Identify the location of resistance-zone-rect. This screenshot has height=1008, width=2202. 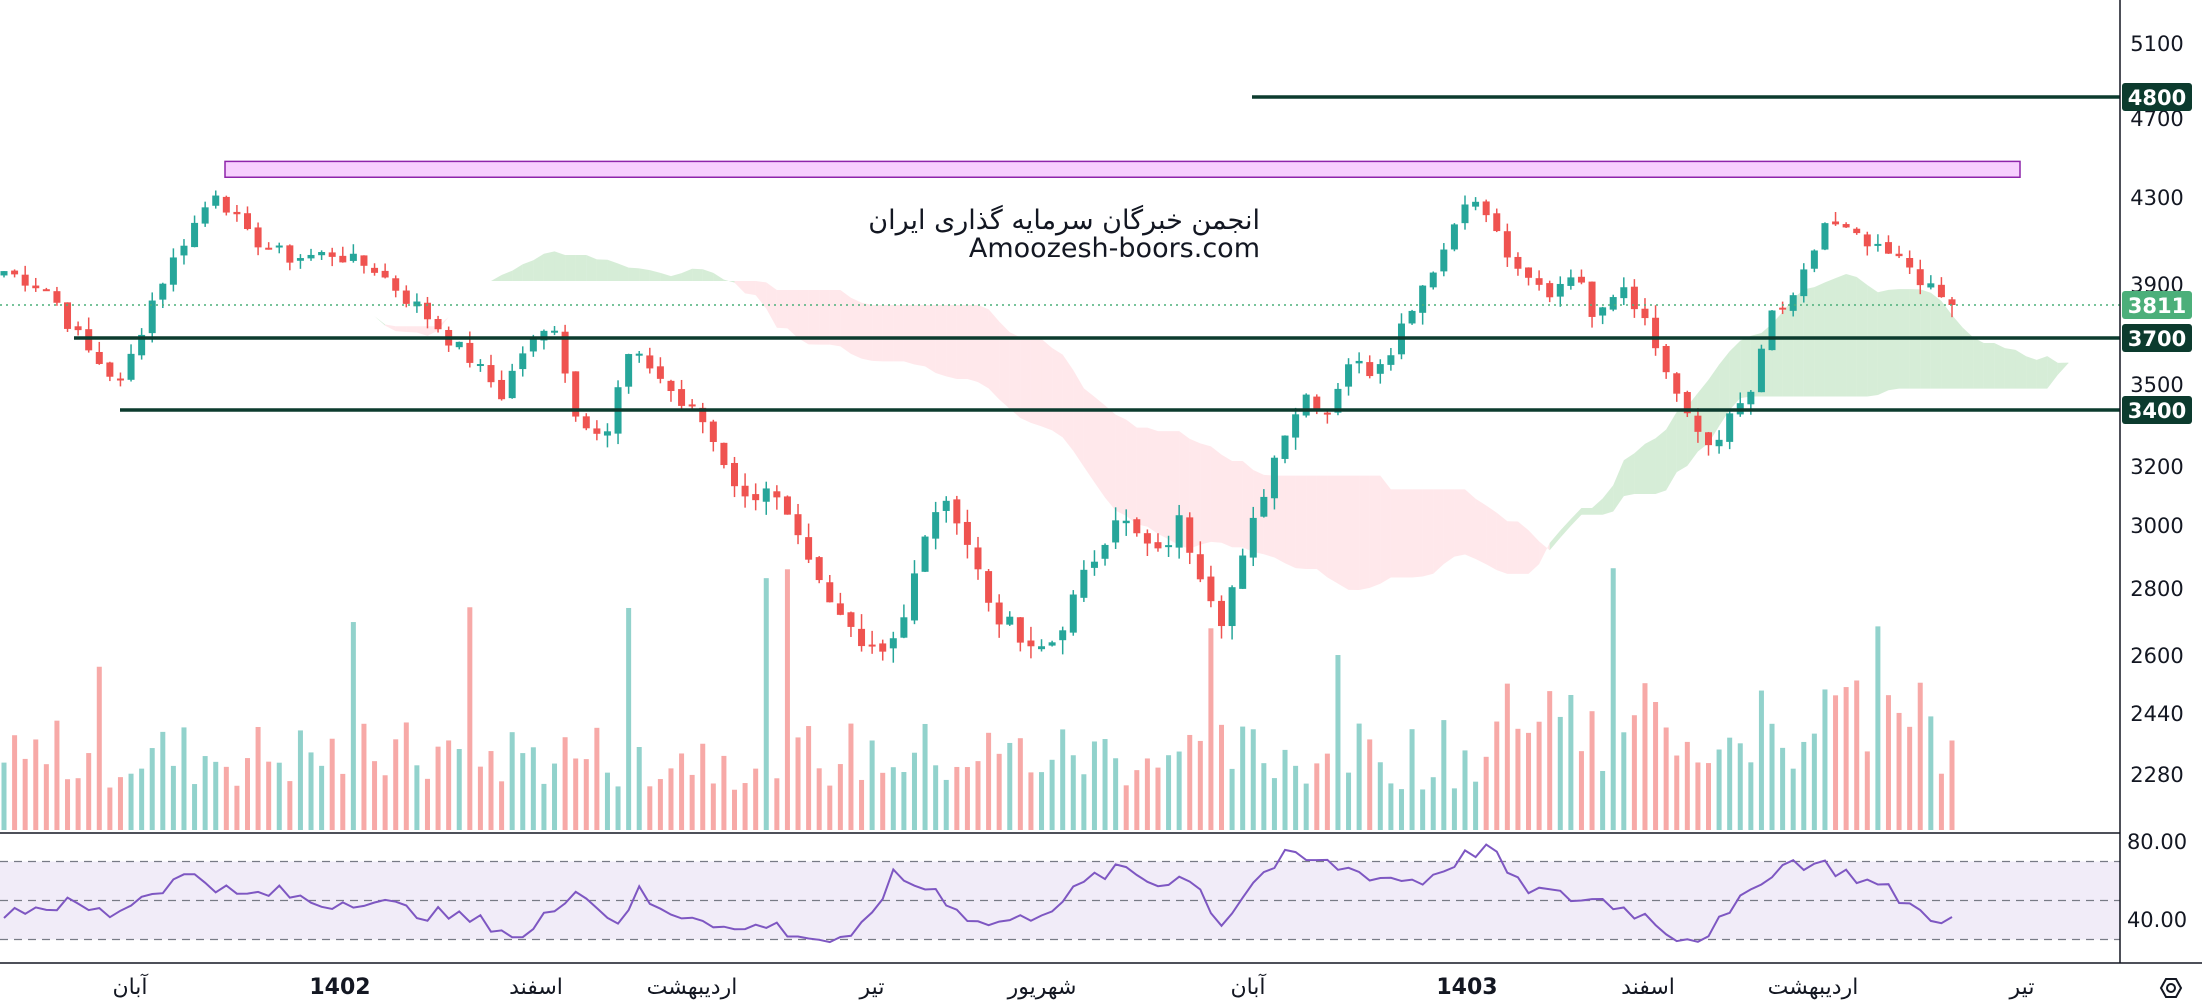
(1122, 169).